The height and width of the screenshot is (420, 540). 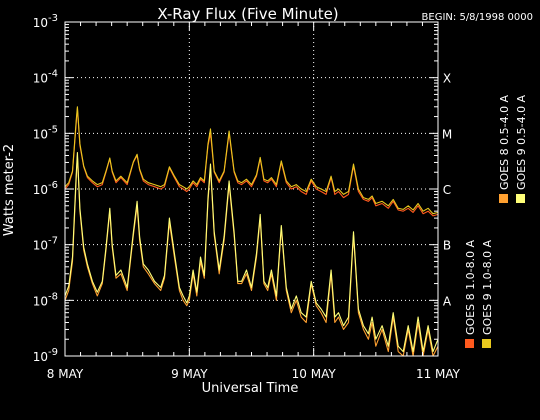 What do you see at coordinates (438, 374) in the screenshot?
I see `x-tick-label: 11 MAY` at bounding box center [438, 374].